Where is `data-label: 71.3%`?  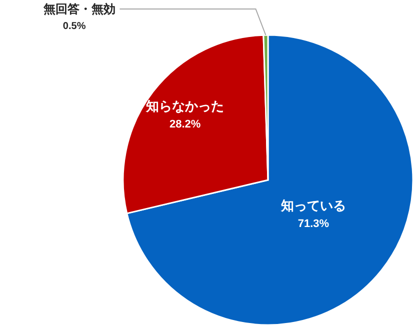 data-label: 71.3% is located at coordinates (314, 224).